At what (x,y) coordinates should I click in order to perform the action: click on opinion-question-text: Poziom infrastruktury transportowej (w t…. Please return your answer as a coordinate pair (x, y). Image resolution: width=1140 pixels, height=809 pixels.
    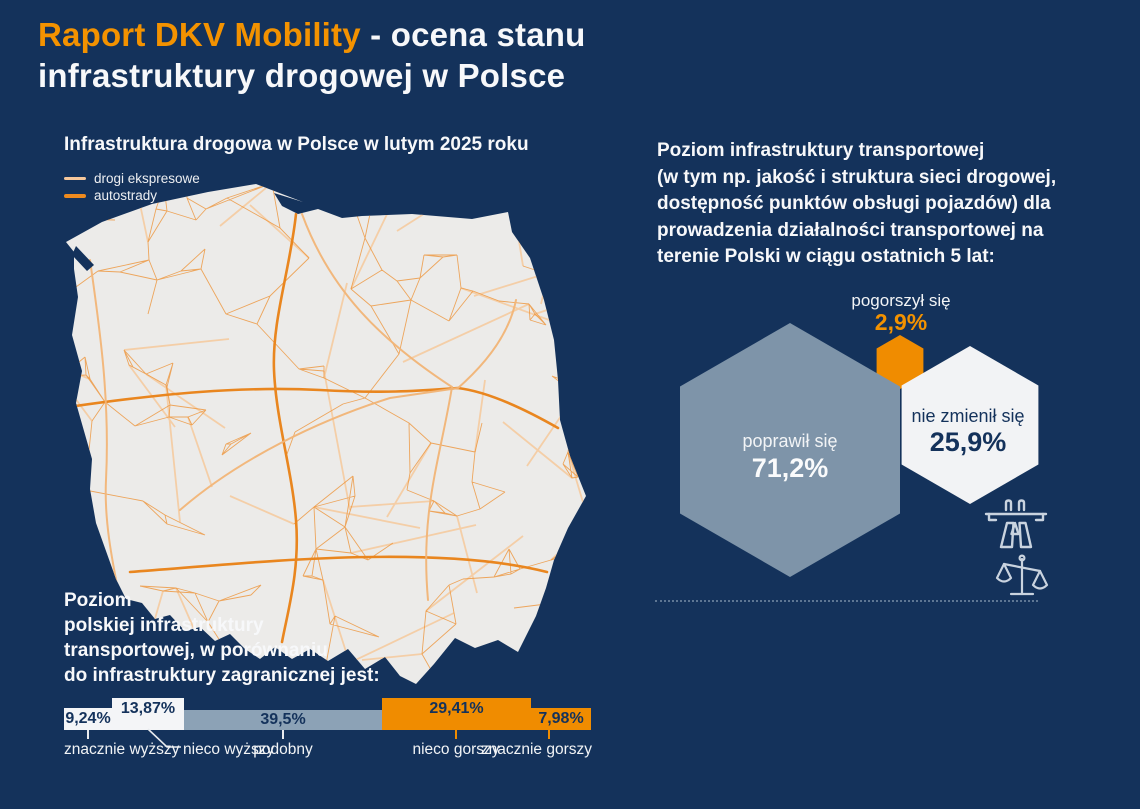
    Looking at the image, I should click on (857, 203).